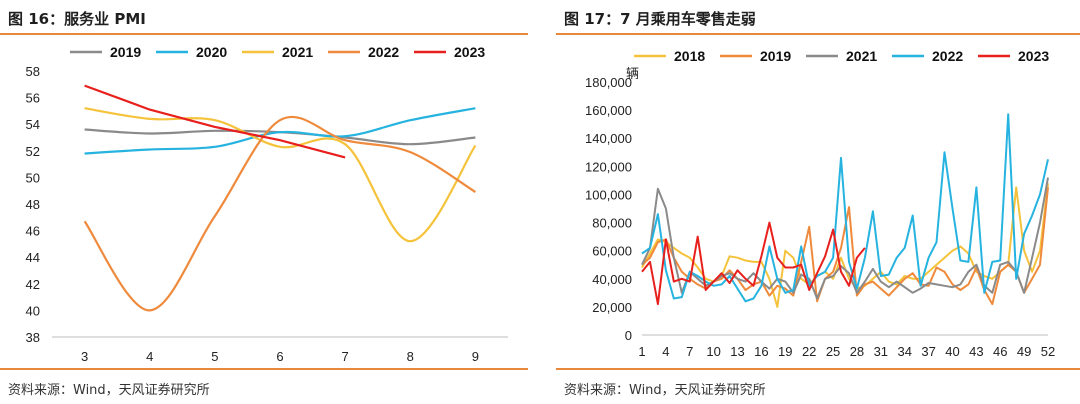  What do you see at coordinates (665, 351) in the screenshot?
I see `right-x-tick-label: 4` at bounding box center [665, 351].